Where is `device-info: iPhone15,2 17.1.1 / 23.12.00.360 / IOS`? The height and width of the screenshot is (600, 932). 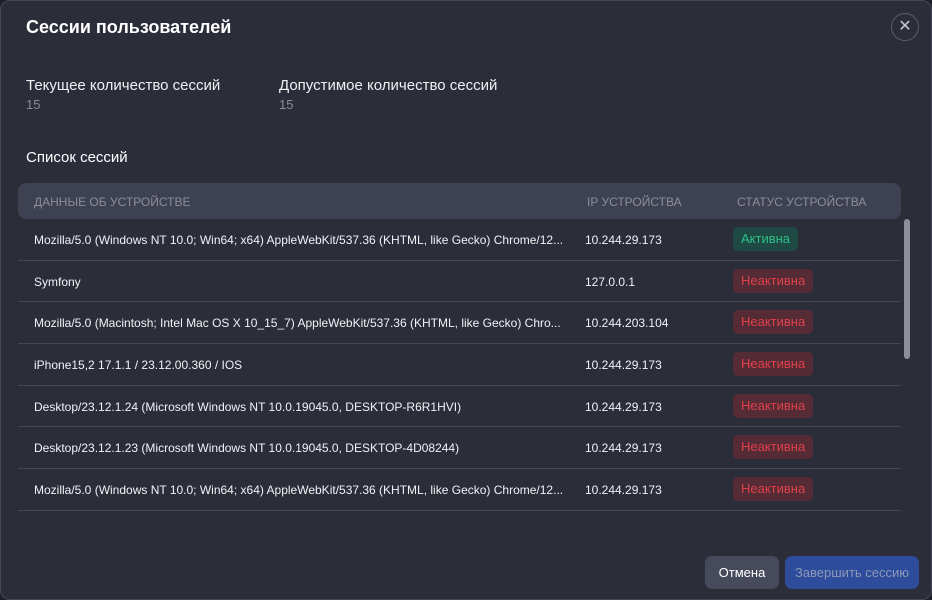 device-info: iPhone15,2 17.1.1 / 23.12.00.360 / IOS is located at coordinates (138, 365).